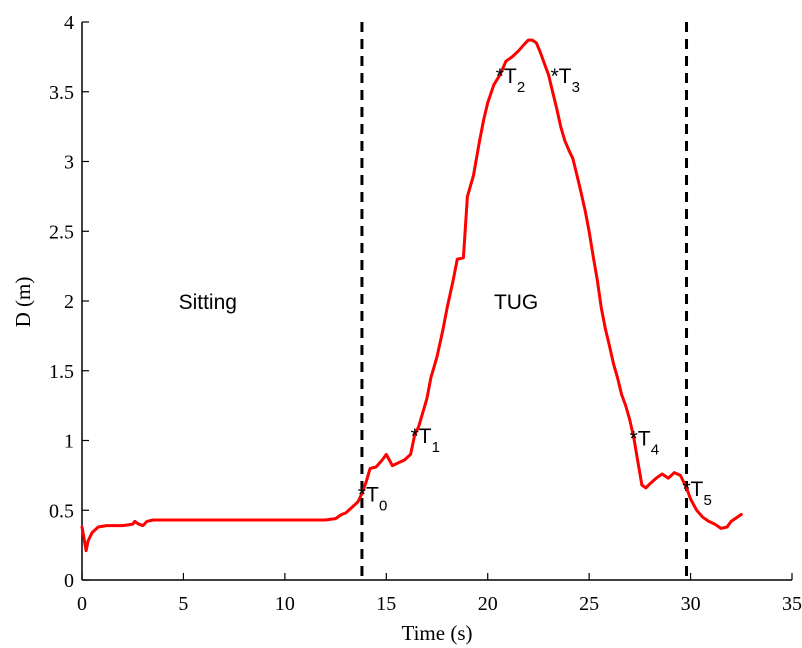 The width and height of the screenshot is (802, 648). Describe the element at coordinates (61, 372) in the screenshot. I see `y-tick-label: 1.5` at that location.